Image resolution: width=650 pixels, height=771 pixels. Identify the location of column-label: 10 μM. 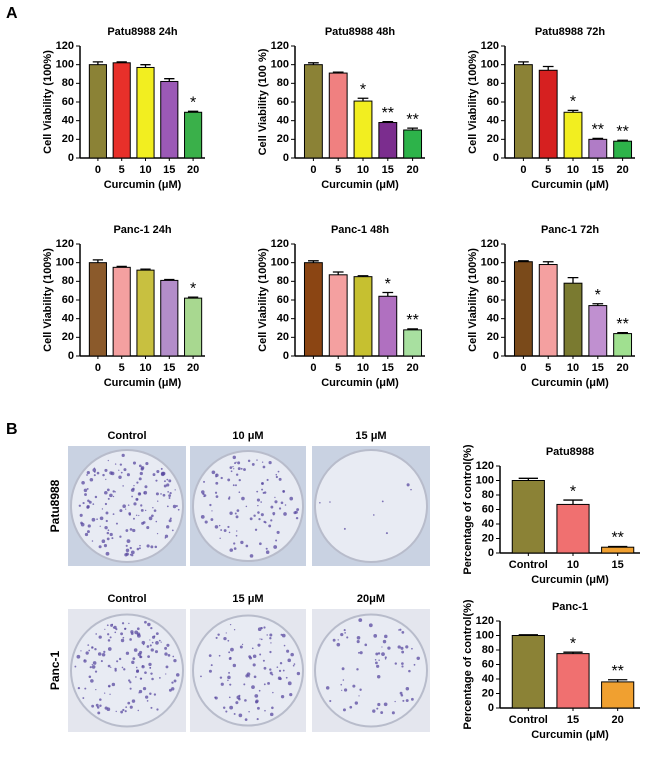
(247, 436).